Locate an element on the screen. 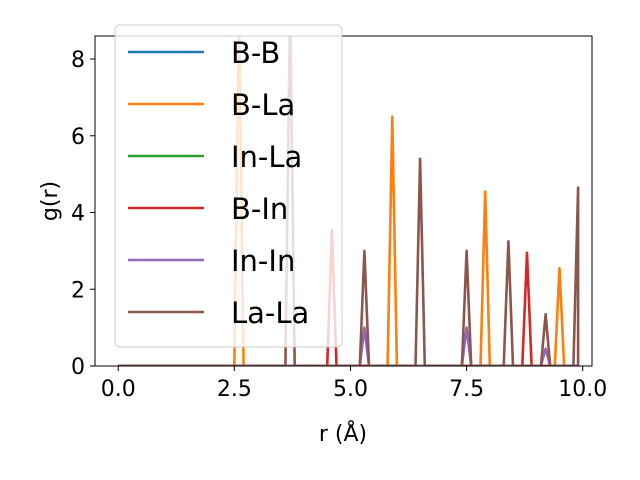 The height and width of the screenshot is (480, 640). legend-label-la-la: La-La is located at coordinates (270, 313).